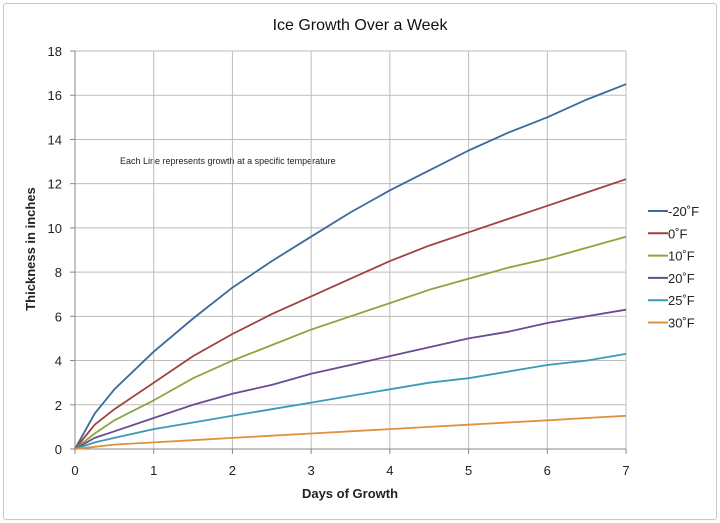  Describe the element at coordinates (468, 470) in the screenshot. I see `x-tick-label-5: 5` at that location.